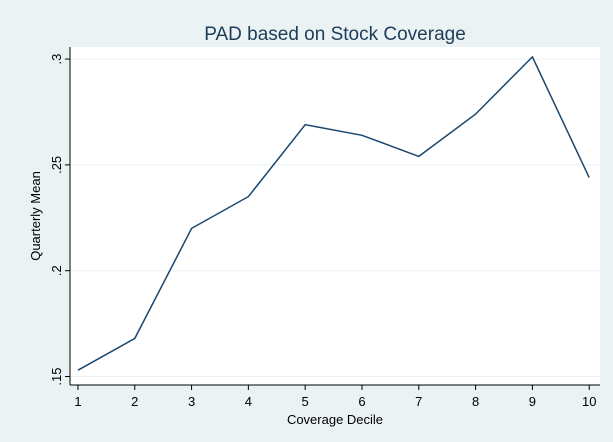  Describe the element at coordinates (532, 401) in the screenshot. I see `x-tick-label: 9` at that location.